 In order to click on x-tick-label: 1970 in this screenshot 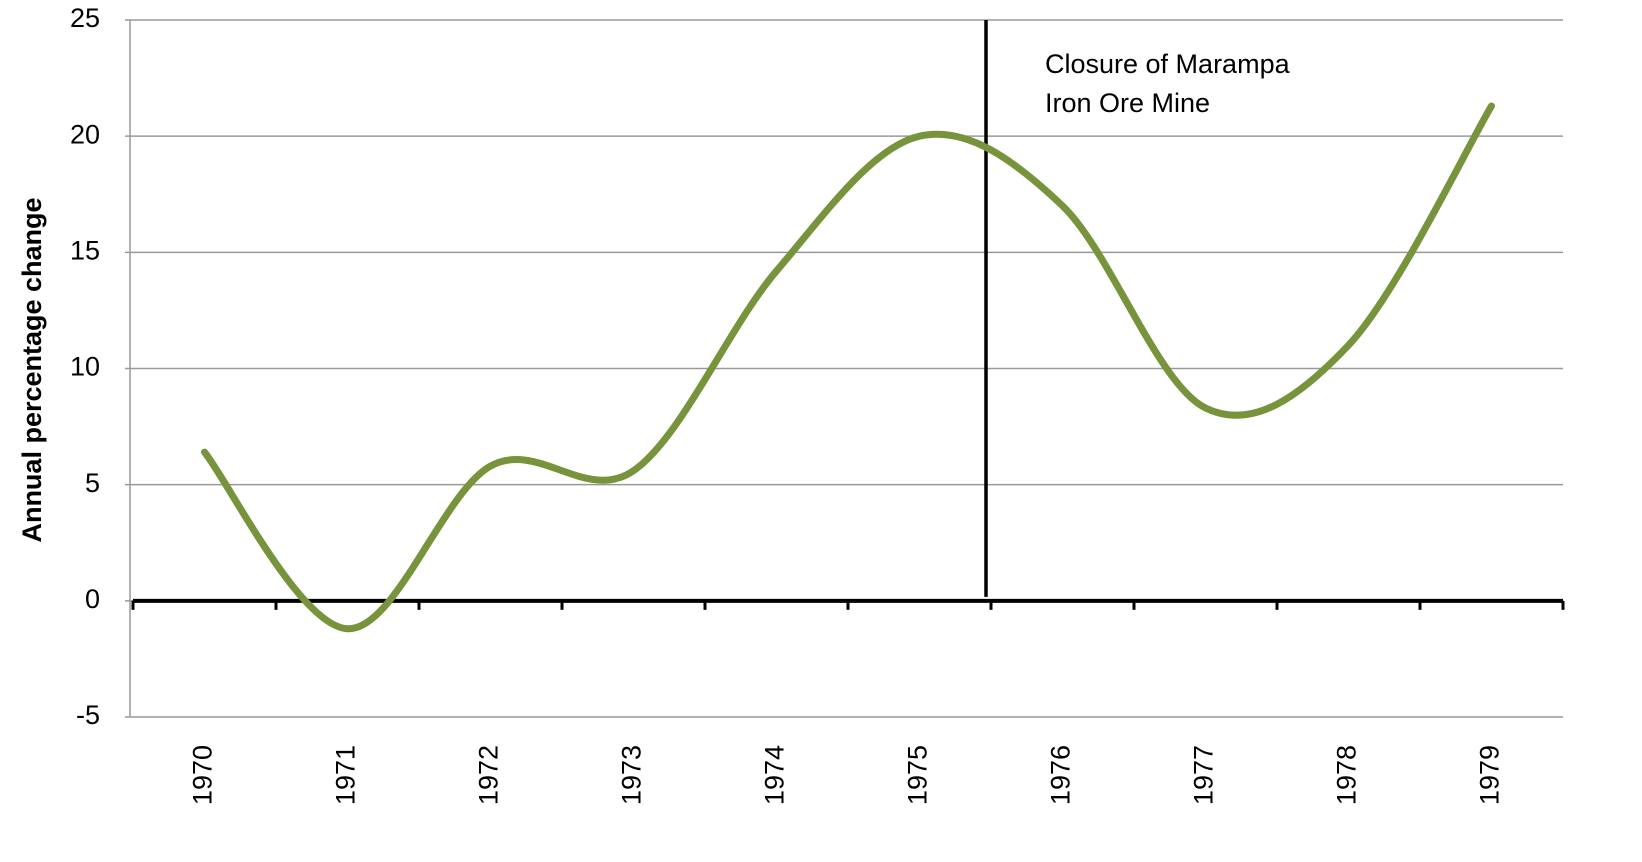, I will do `click(203, 775)`.